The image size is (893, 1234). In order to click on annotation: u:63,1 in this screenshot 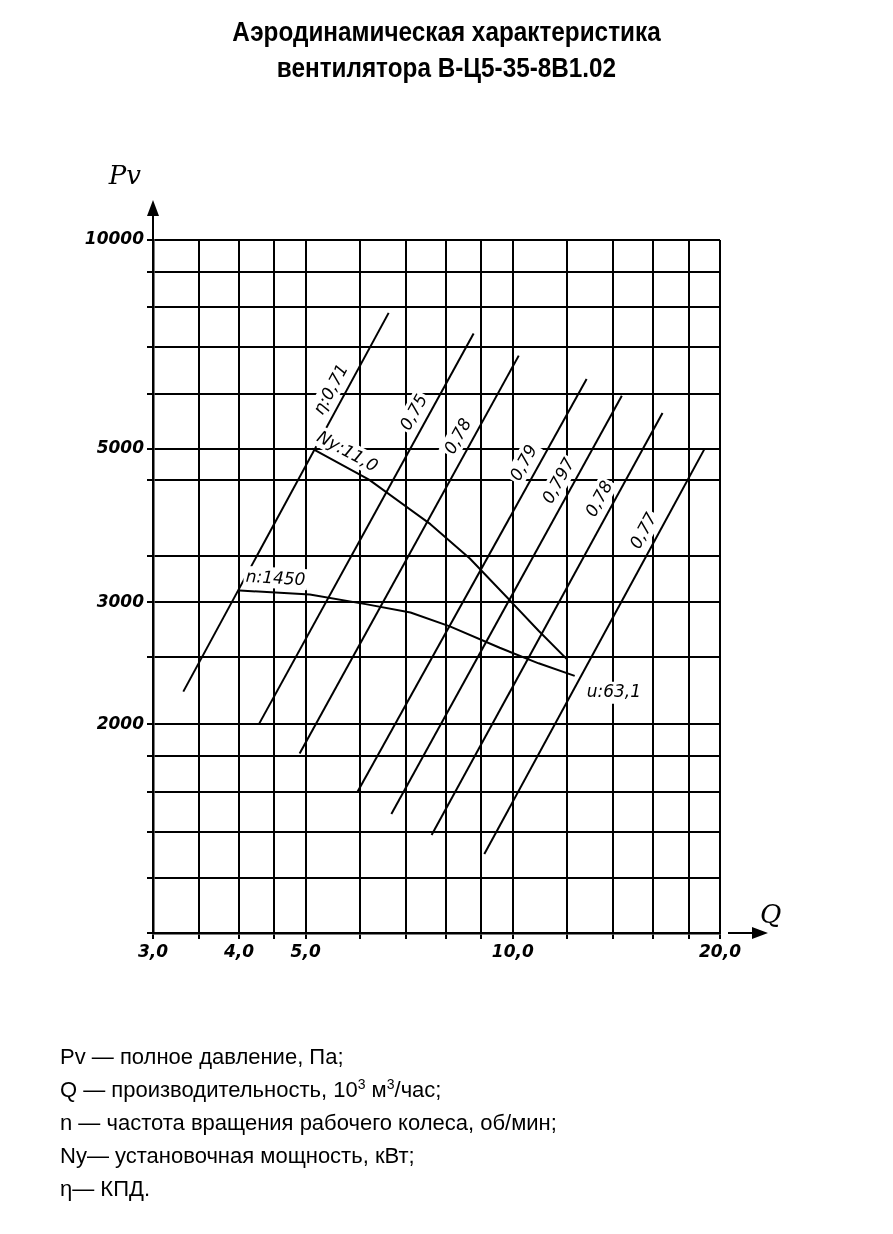, I will do `click(614, 690)`.